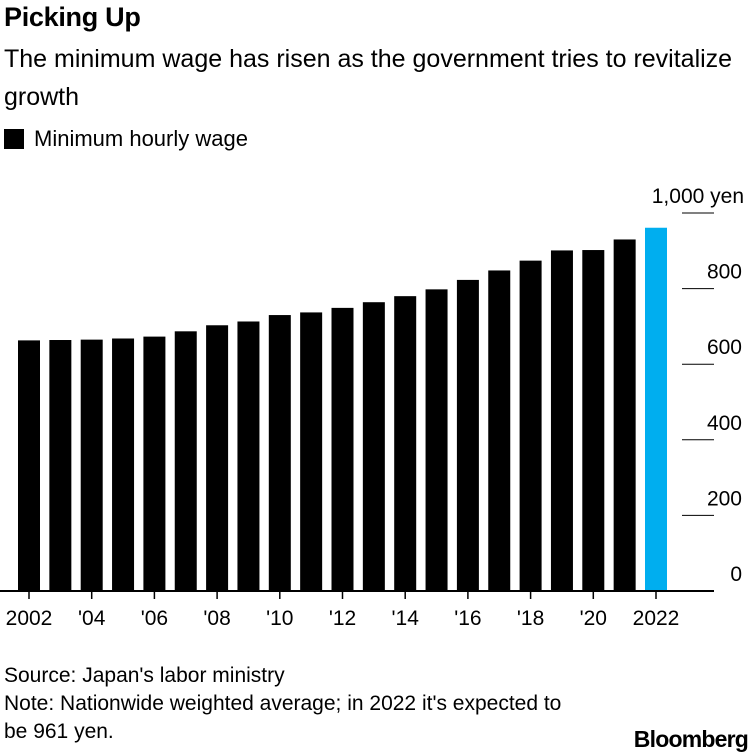 The height and width of the screenshot is (754, 750). I want to click on source-text: Source: Japan's labor ministry, so click(144, 675).